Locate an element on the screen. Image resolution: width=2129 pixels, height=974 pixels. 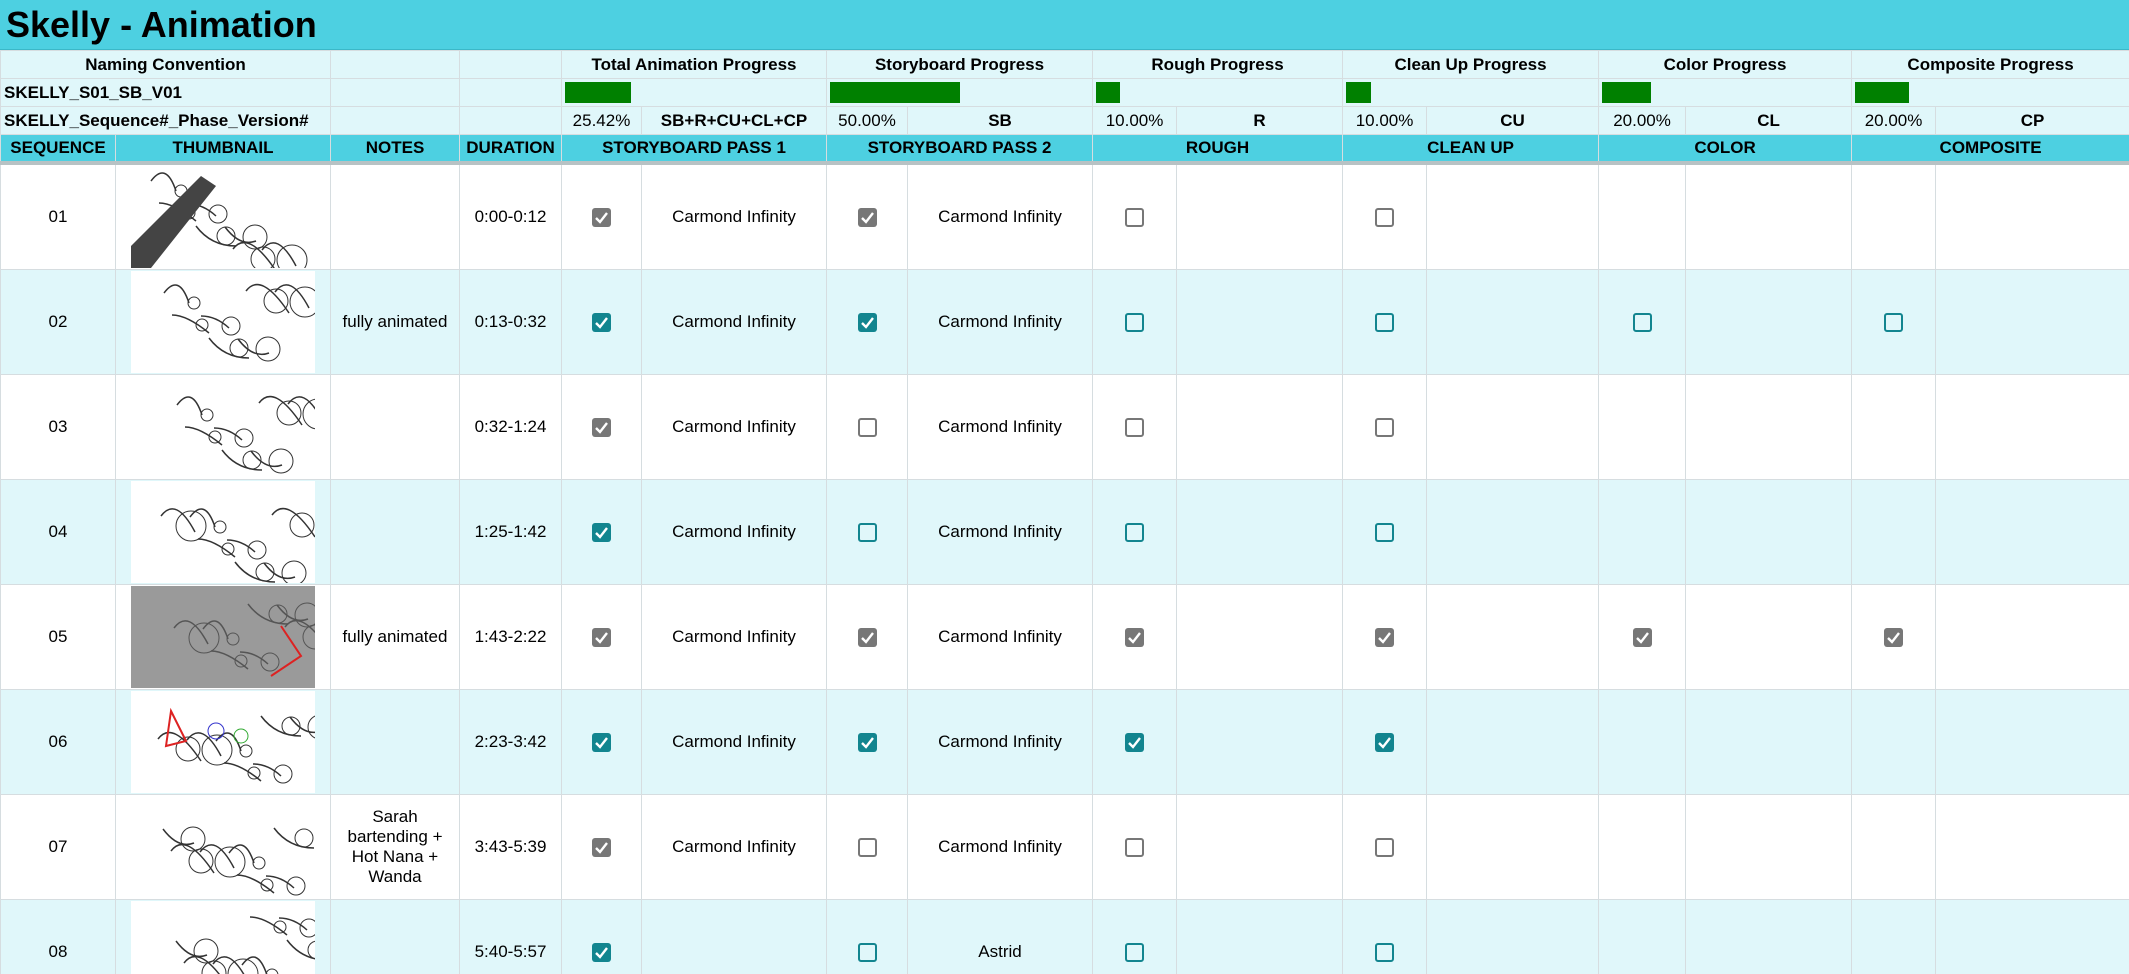
artist is located at coordinates (734, 936).